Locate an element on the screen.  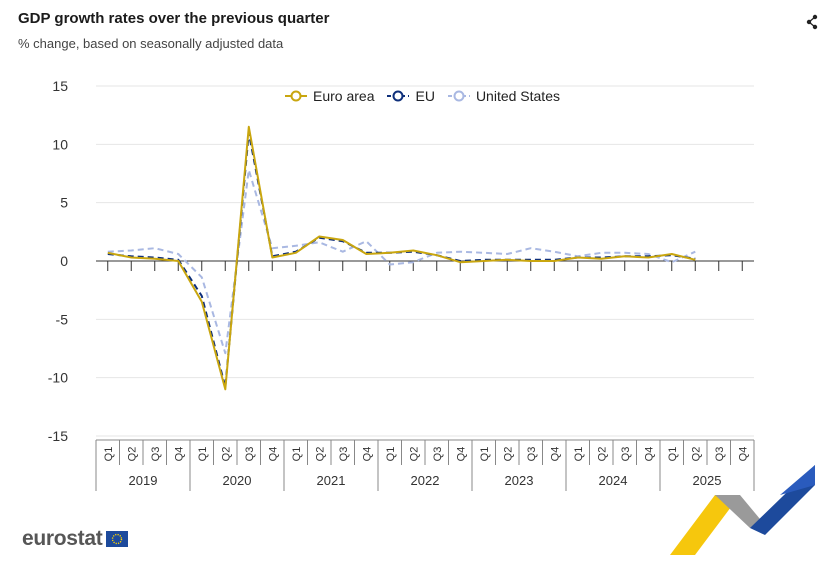
legend-label-euro-area: Euro area is located at coordinates (344, 96).